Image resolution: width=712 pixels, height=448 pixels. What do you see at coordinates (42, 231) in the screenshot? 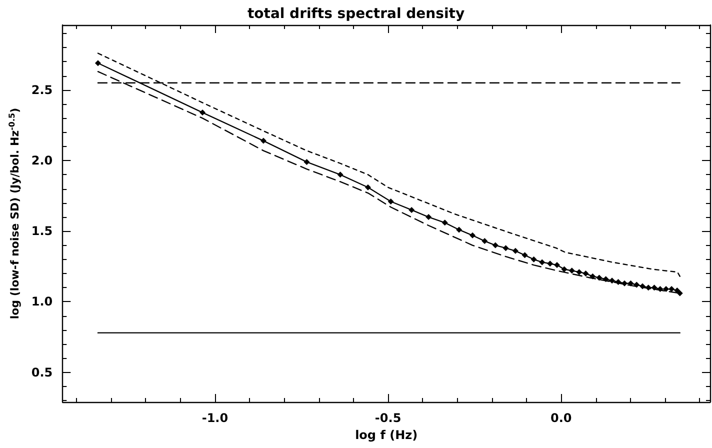
I see `y-tick-label: 1.5` at bounding box center [42, 231].